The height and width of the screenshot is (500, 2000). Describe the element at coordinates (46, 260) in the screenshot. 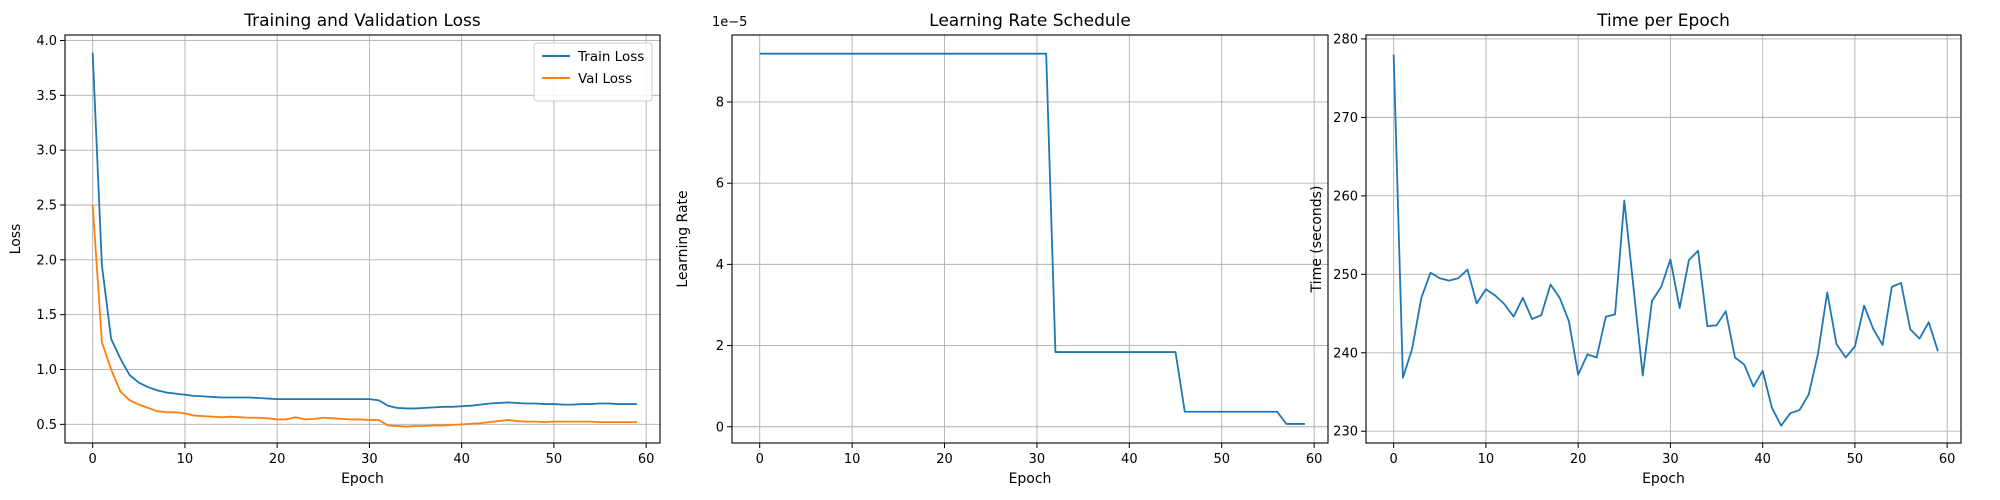

I see `y-tick-label: 2.0` at that location.